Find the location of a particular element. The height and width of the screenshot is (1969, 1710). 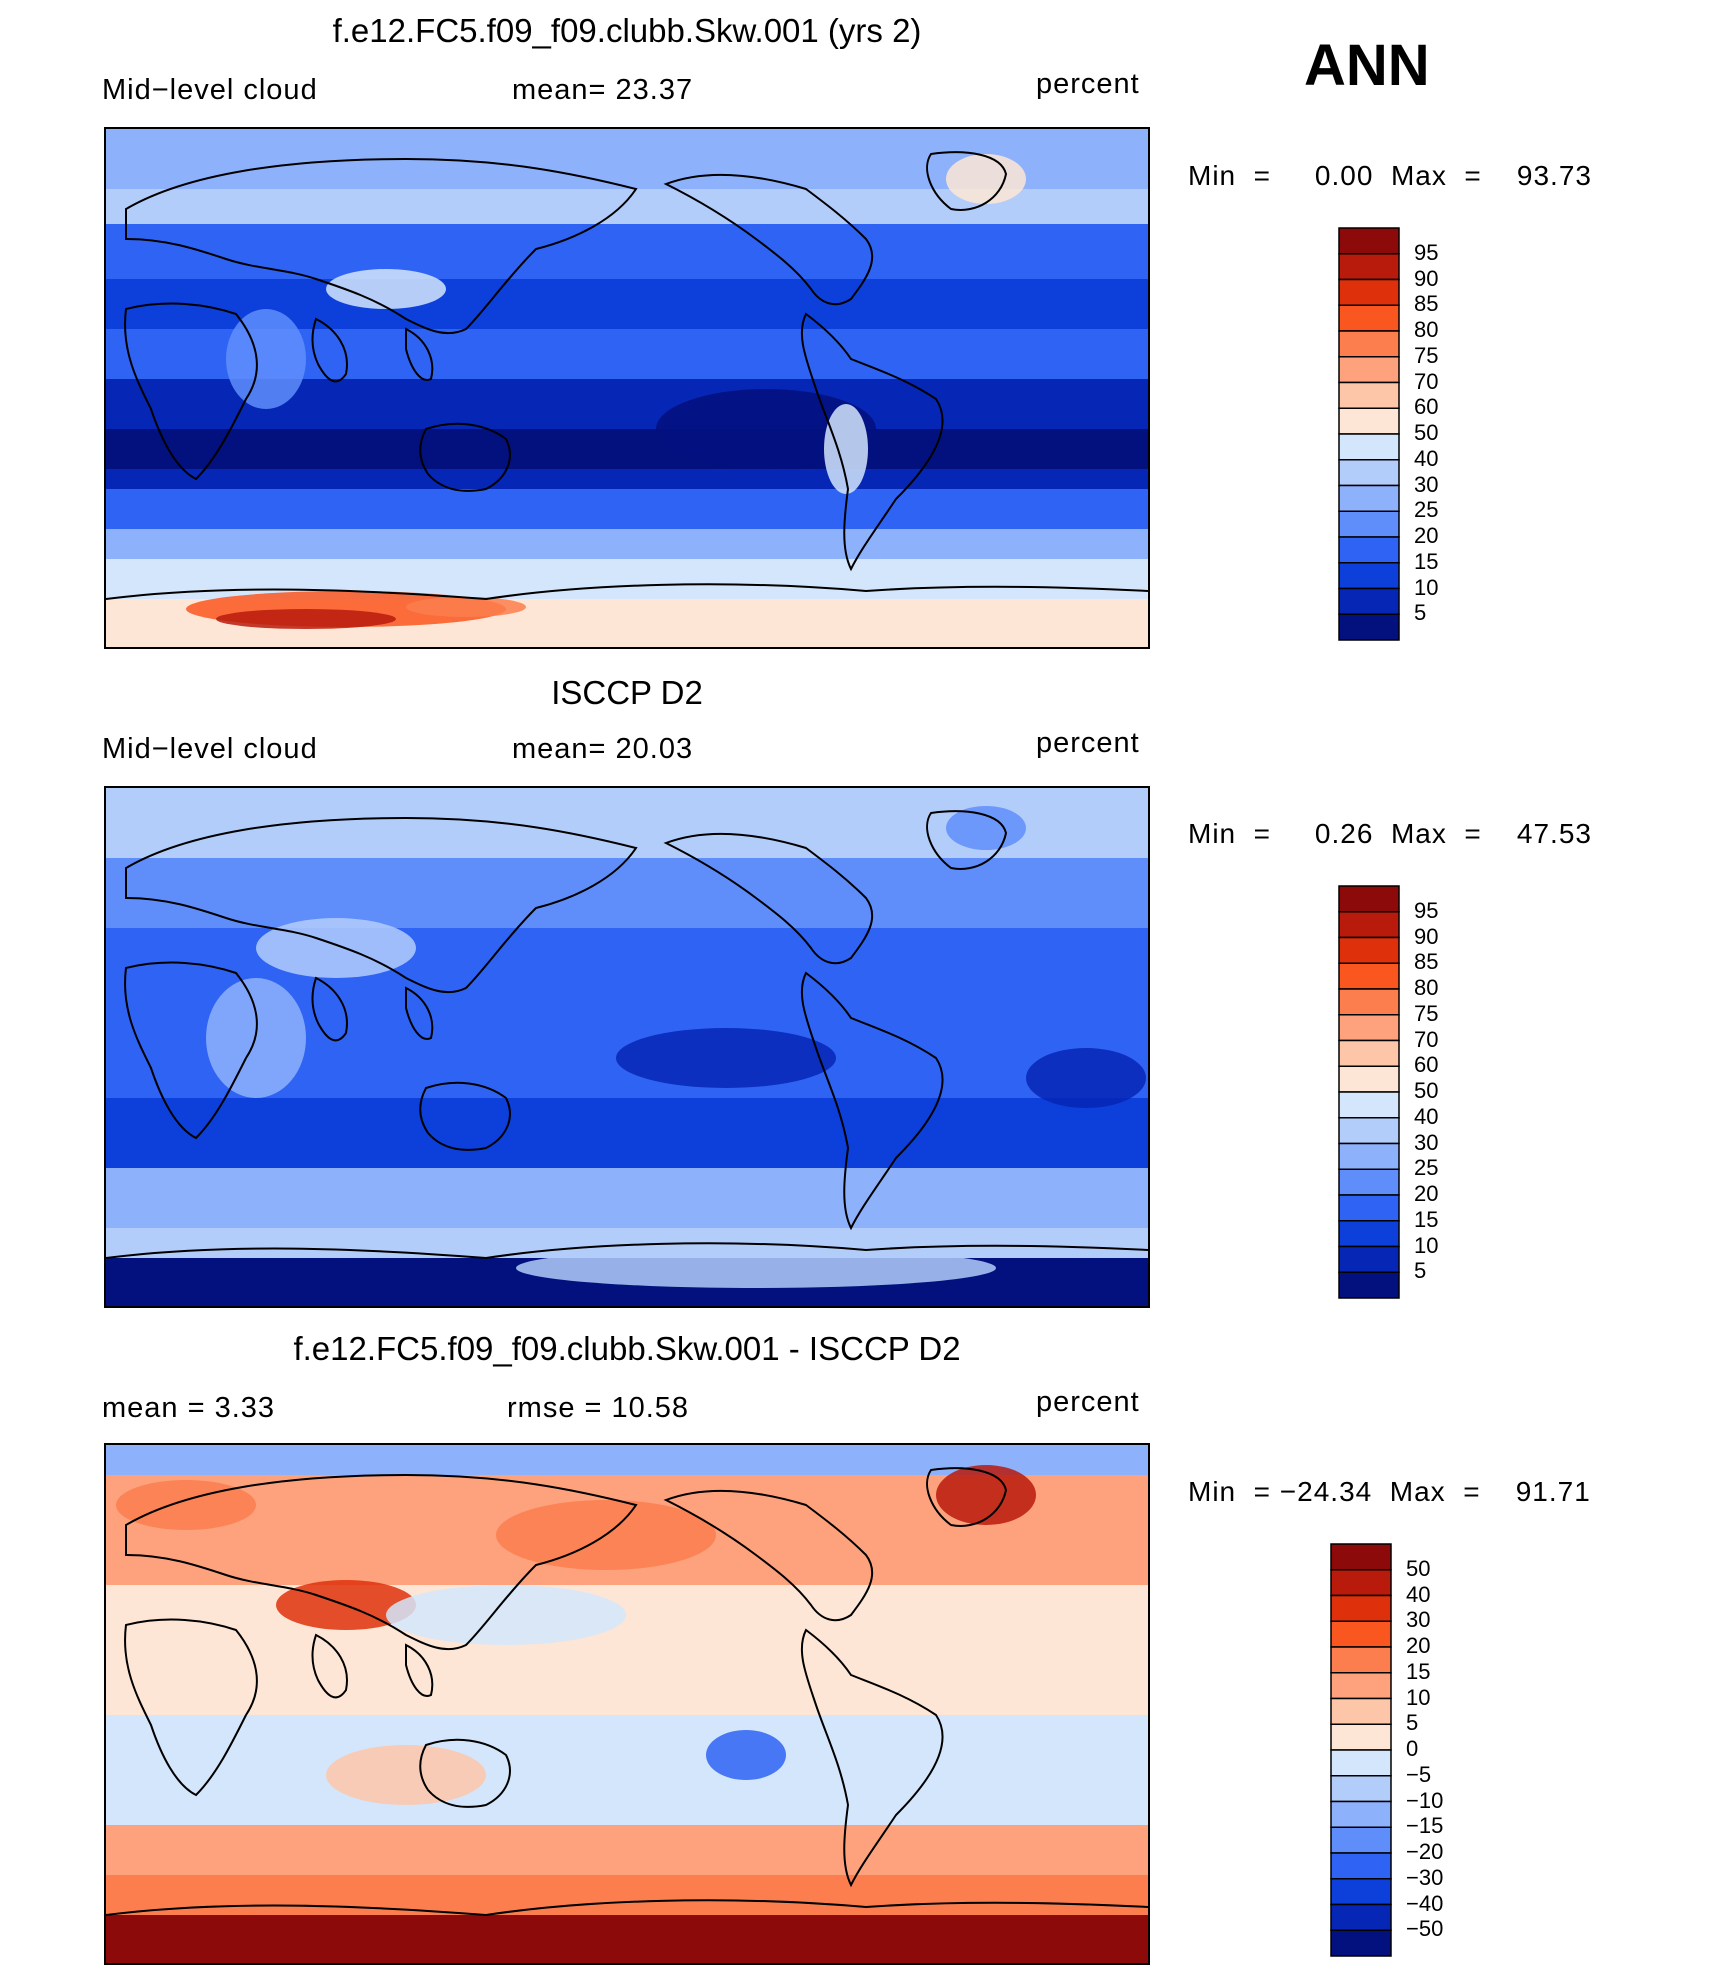

panel-2-units: percent is located at coordinates (1088, 743).